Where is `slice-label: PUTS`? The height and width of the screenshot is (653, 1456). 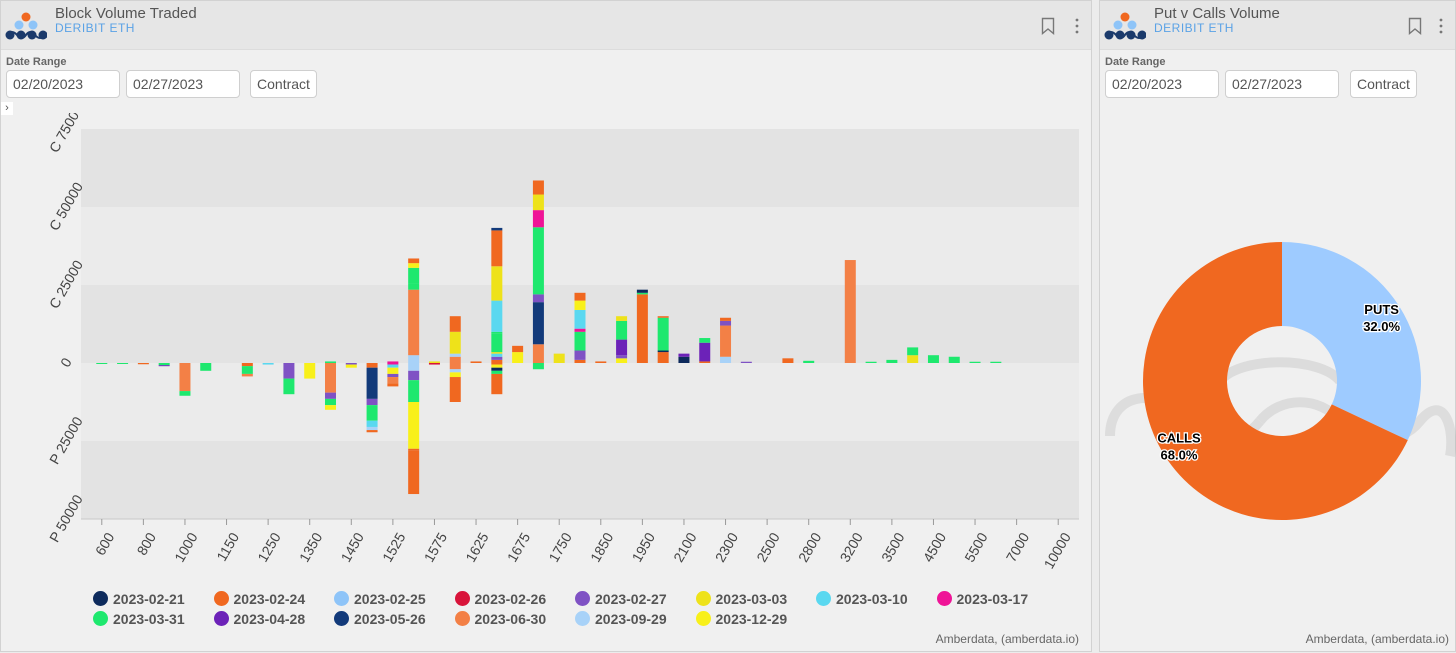 slice-label: PUTS is located at coordinates (1381, 309).